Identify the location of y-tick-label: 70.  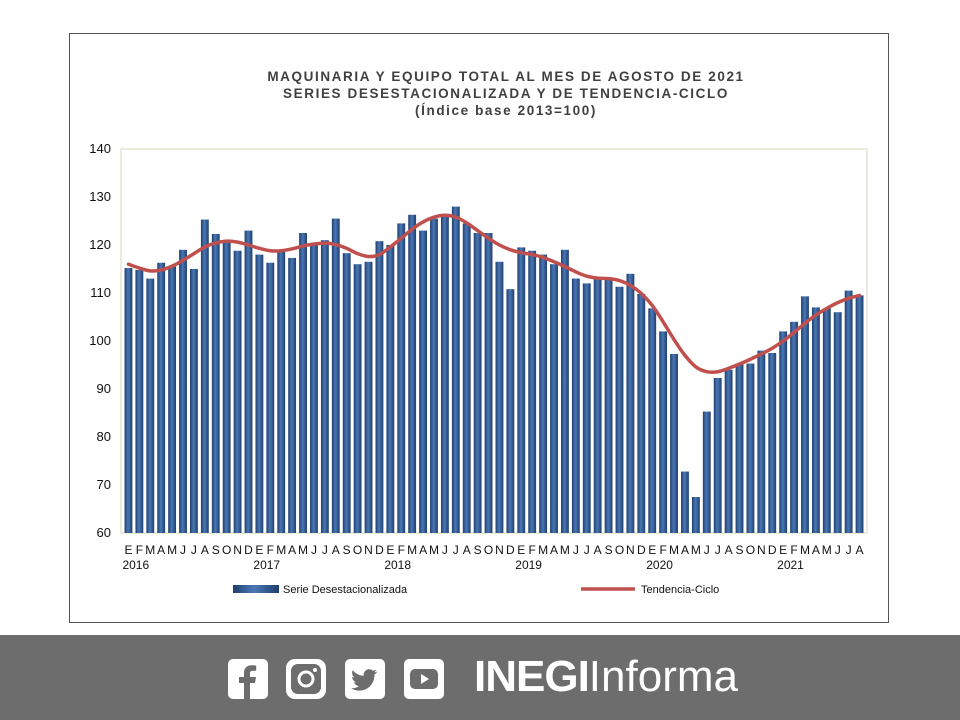
(104, 484).